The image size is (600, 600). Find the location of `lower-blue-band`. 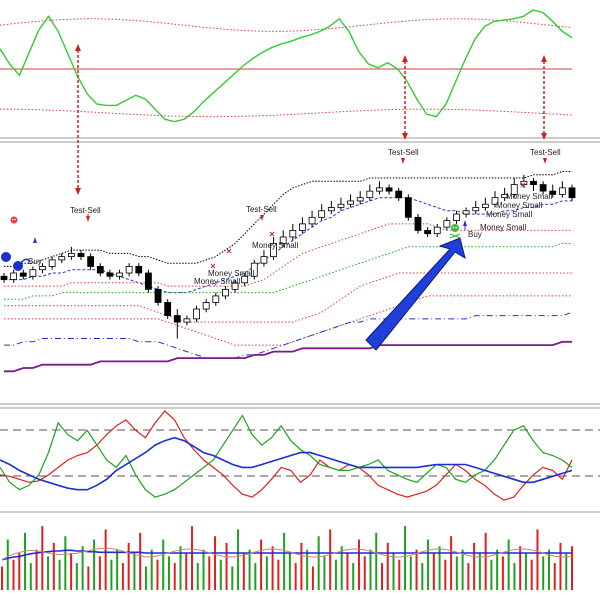

lower-blue-band is located at coordinates (288, 335).